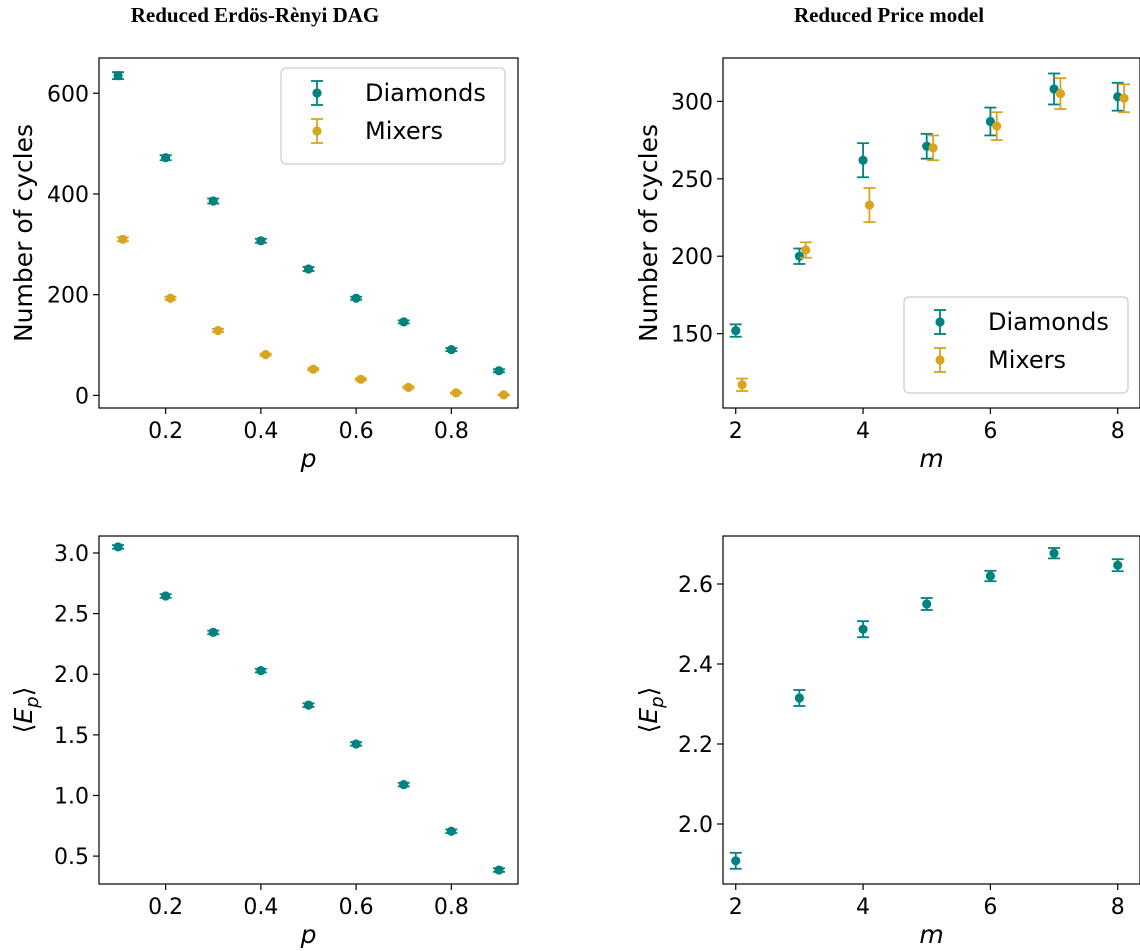  I want to click on legend-frame, so click(393, 116).